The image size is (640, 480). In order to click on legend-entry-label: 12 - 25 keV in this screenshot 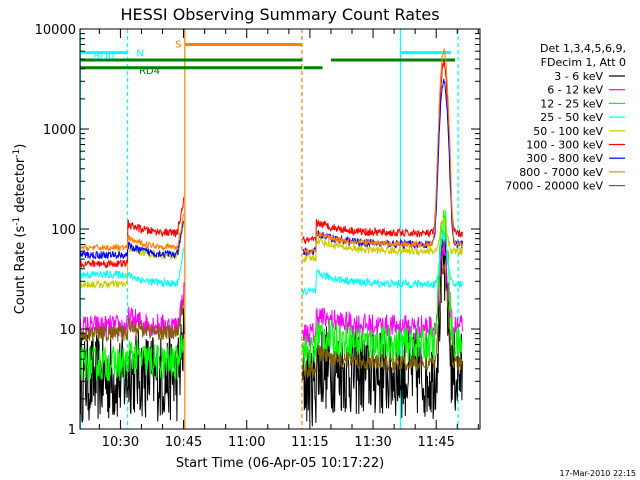, I will do `click(571, 103)`.